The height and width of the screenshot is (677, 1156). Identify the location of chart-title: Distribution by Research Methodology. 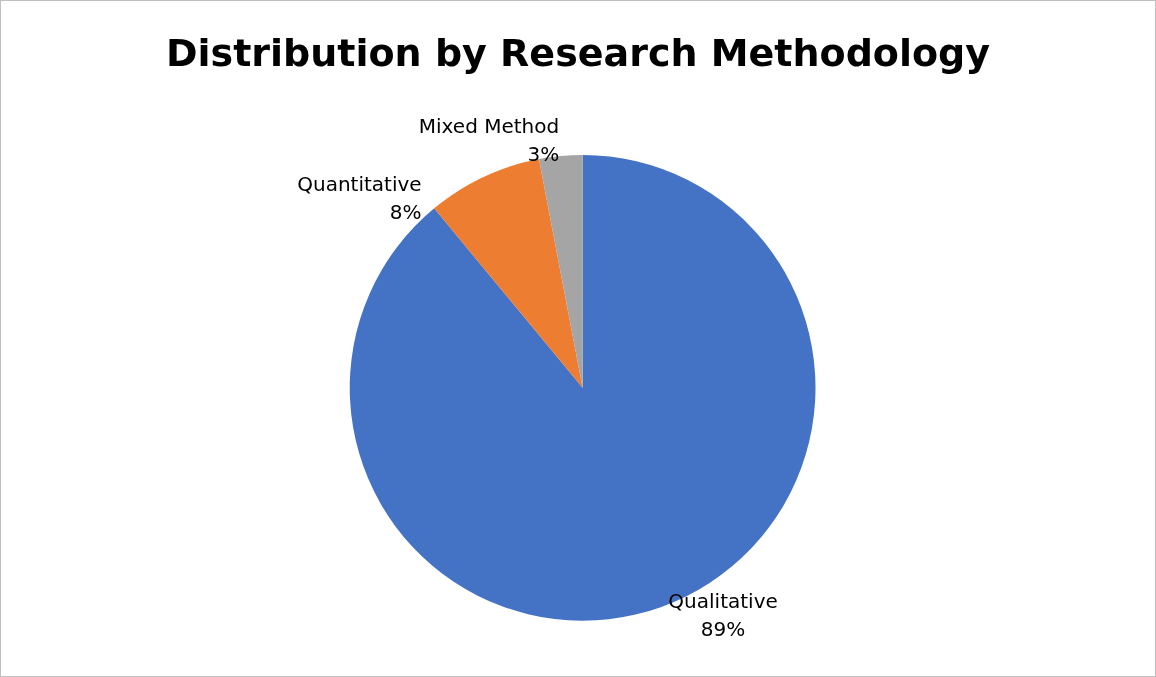
(578, 53).